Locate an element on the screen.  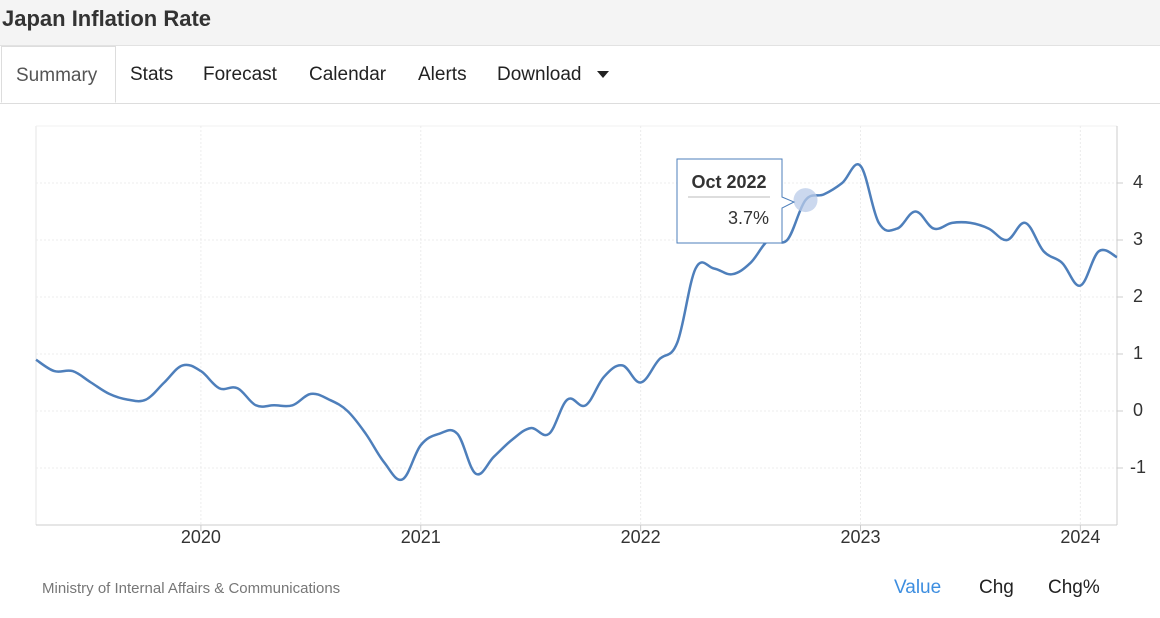
tab: Calendar is located at coordinates (348, 74).